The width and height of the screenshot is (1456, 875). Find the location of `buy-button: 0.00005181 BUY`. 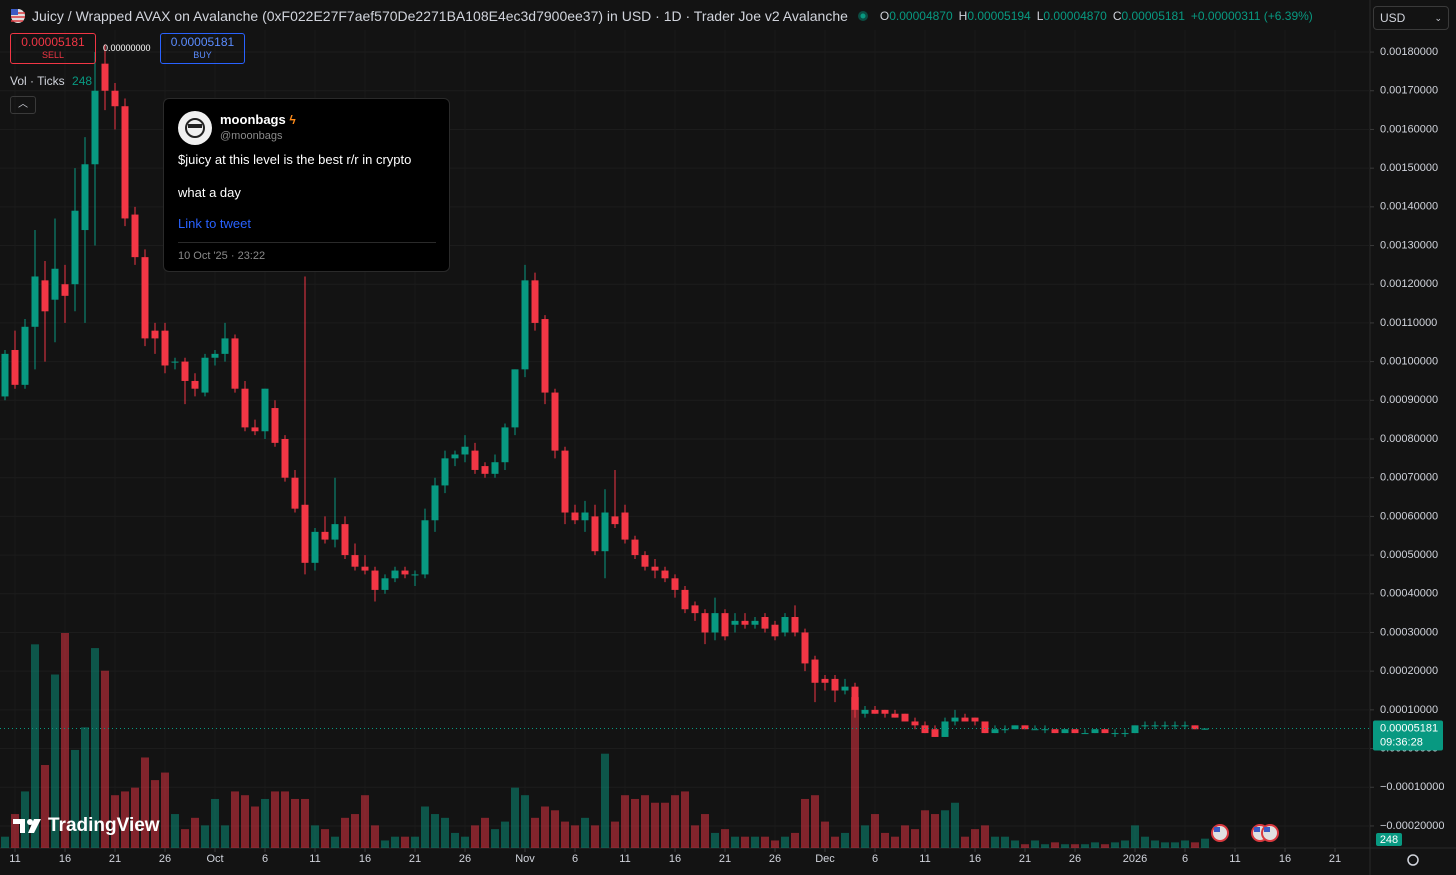

buy-button: 0.00005181 BUY is located at coordinates (202, 48).